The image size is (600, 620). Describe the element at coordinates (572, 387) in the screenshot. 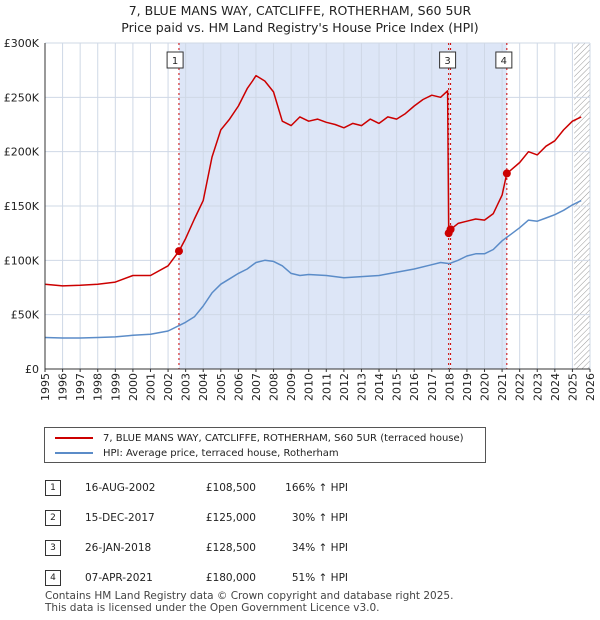

I see `x-tick-label: 2025` at that location.